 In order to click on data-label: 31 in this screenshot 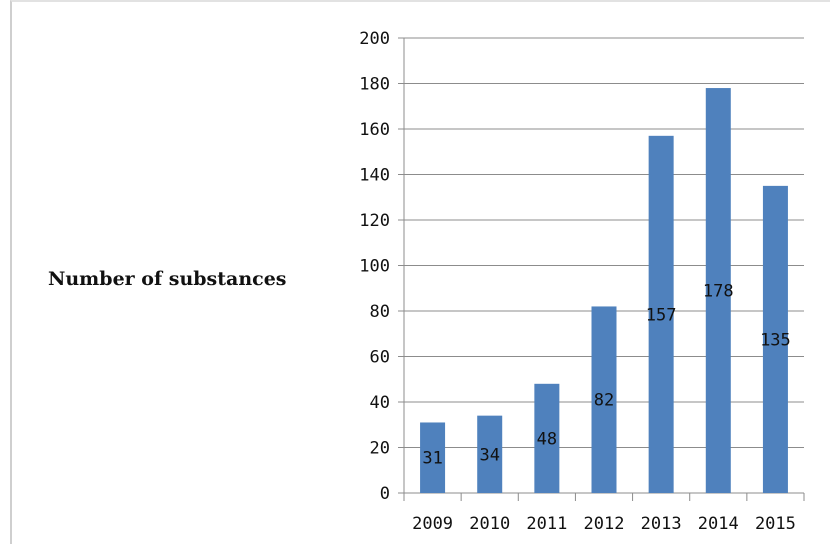, I will do `click(432, 459)`.